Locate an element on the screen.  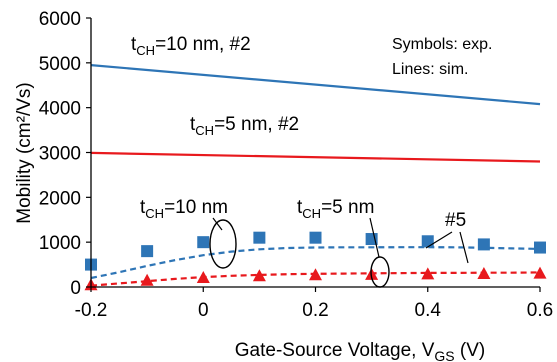
callout-line-ref-red is located at coordinates (464, 247).